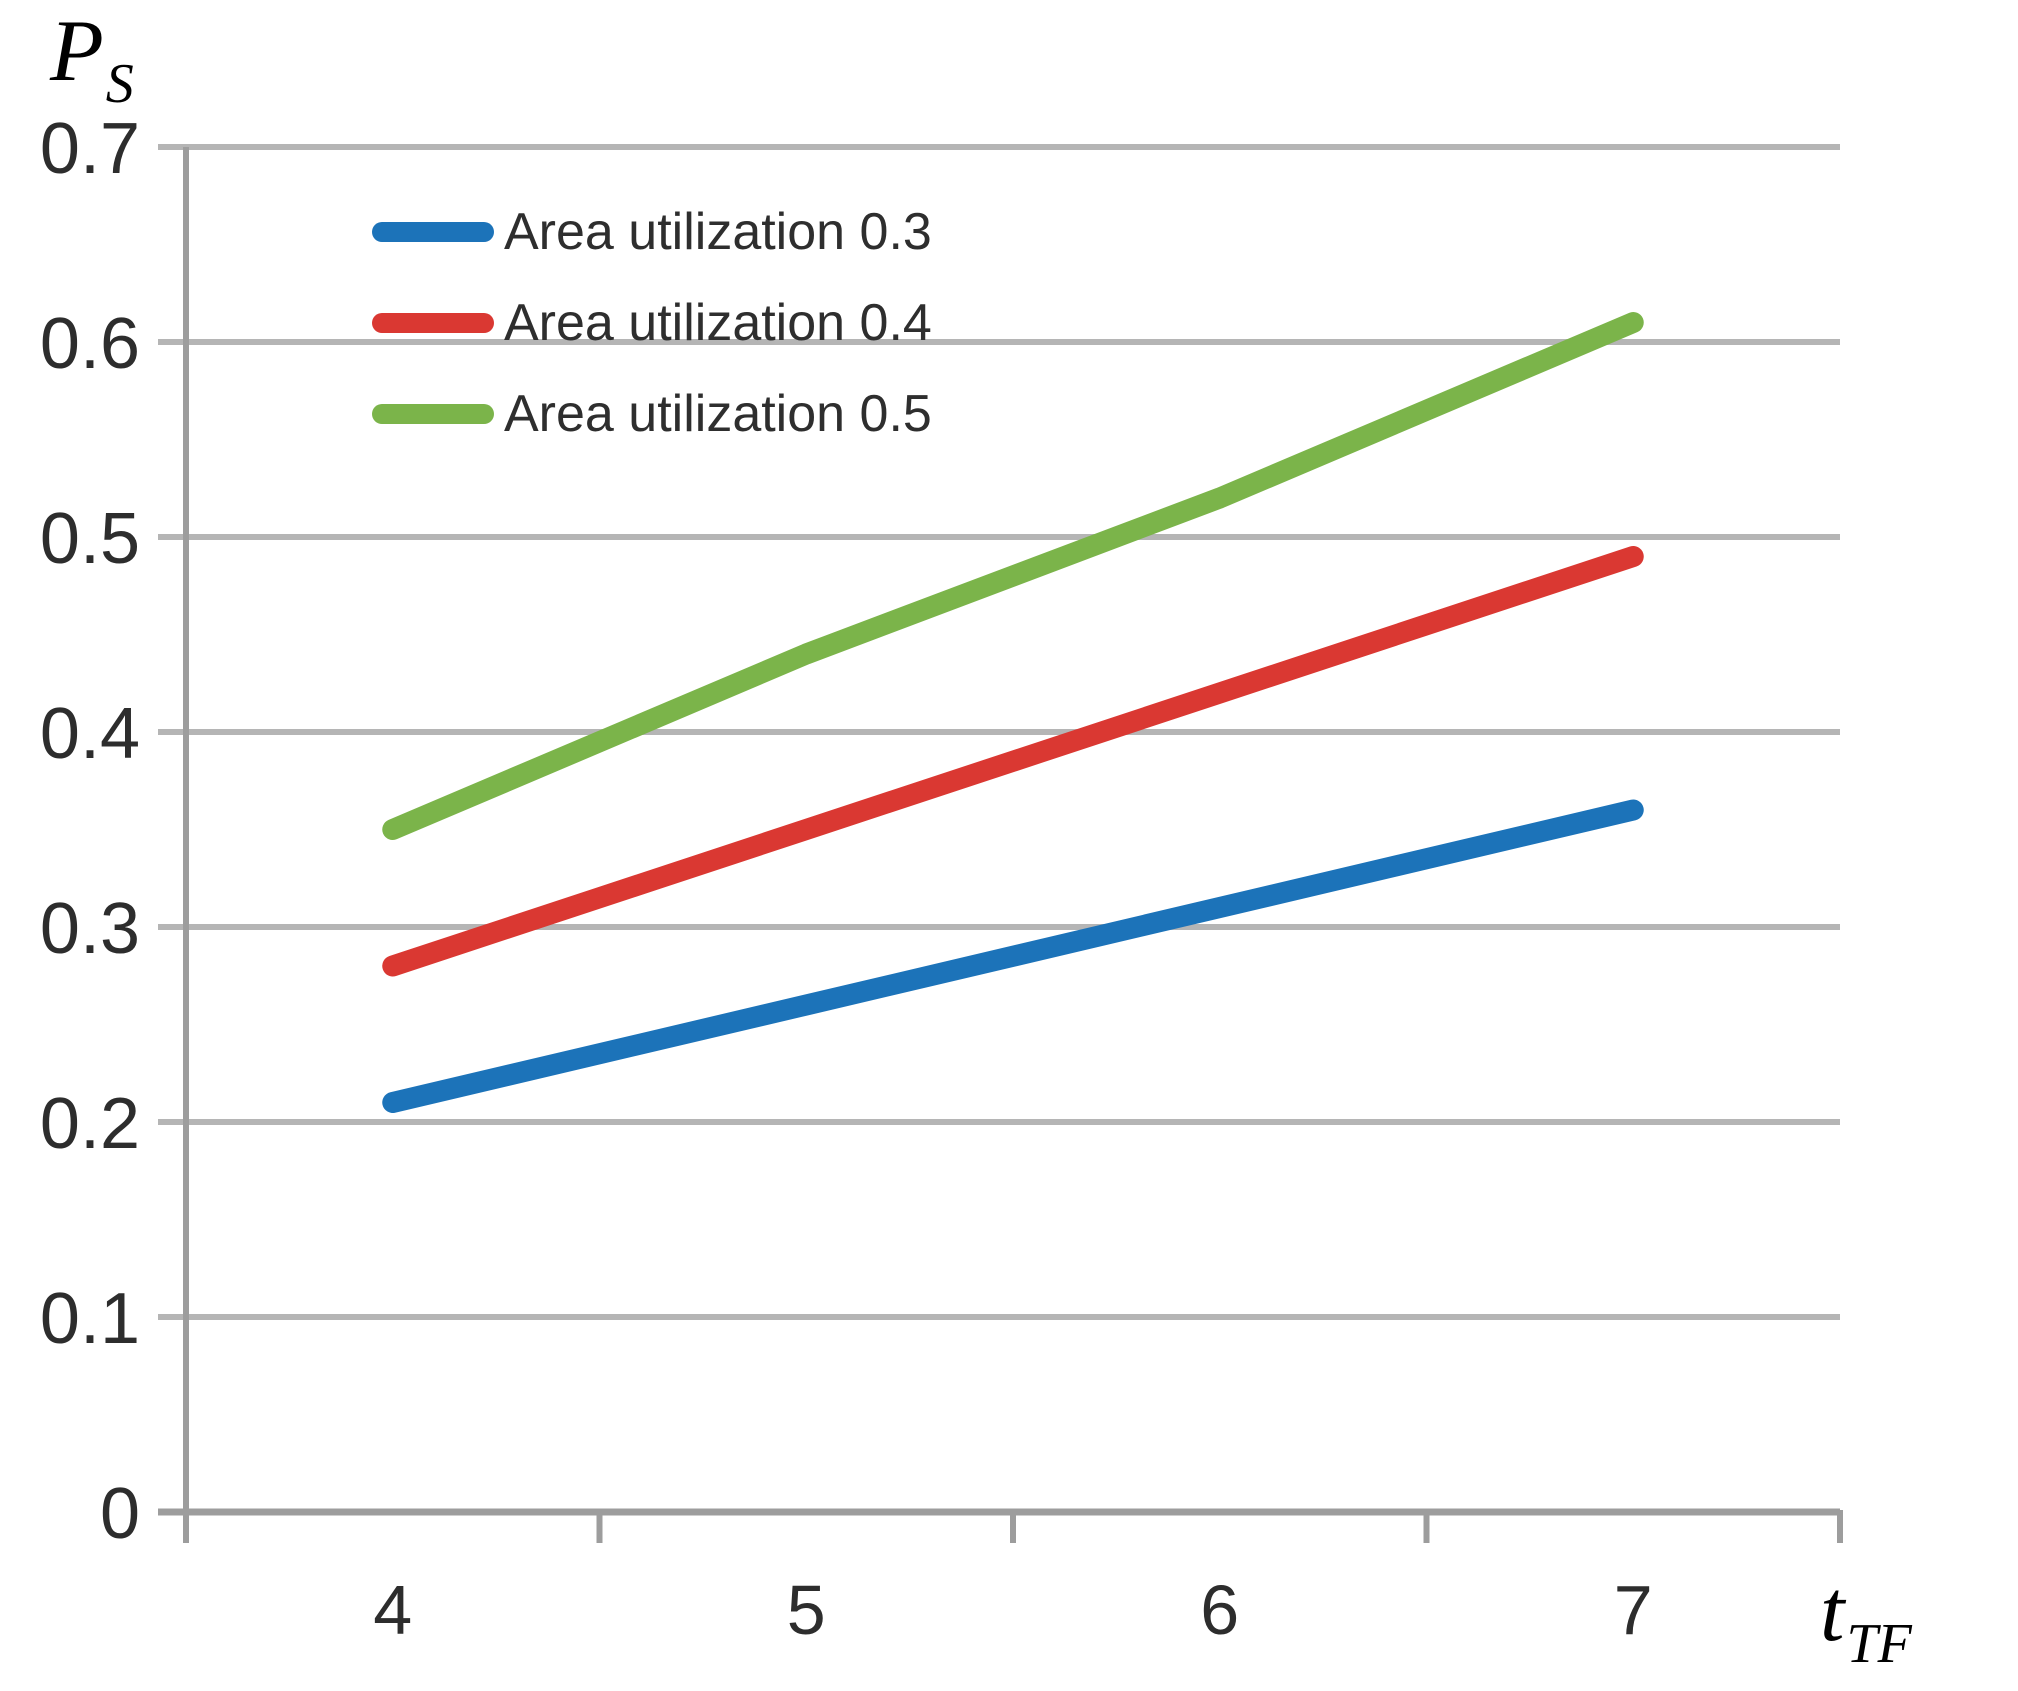  What do you see at coordinates (1219, 1526) in the screenshot?
I see `x-axis-ticks` at bounding box center [1219, 1526].